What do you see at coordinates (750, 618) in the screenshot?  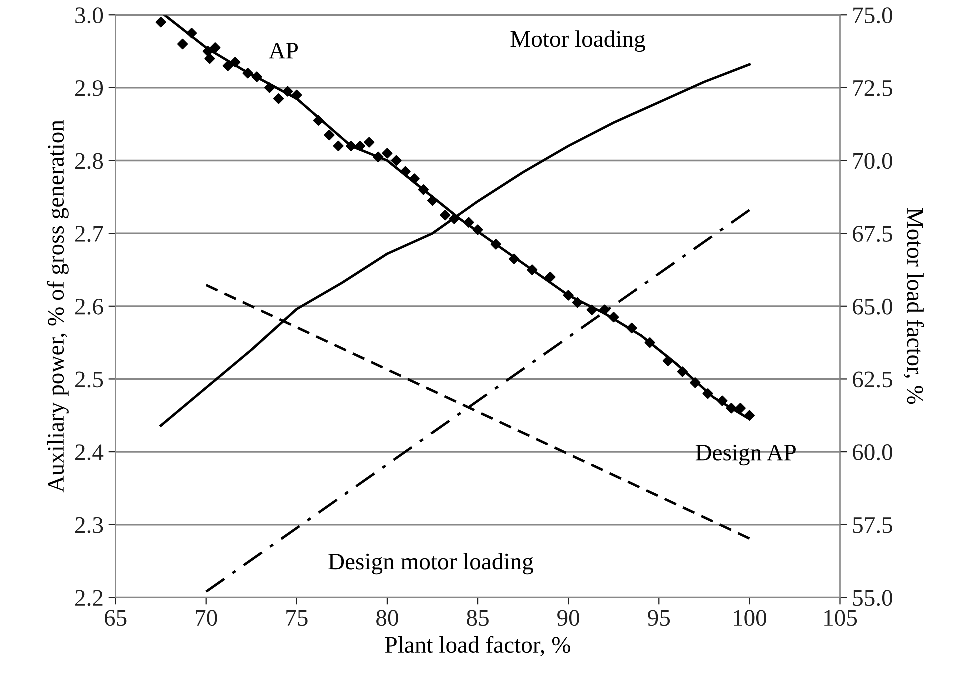 I see `x-tick-label: 100` at bounding box center [750, 618].